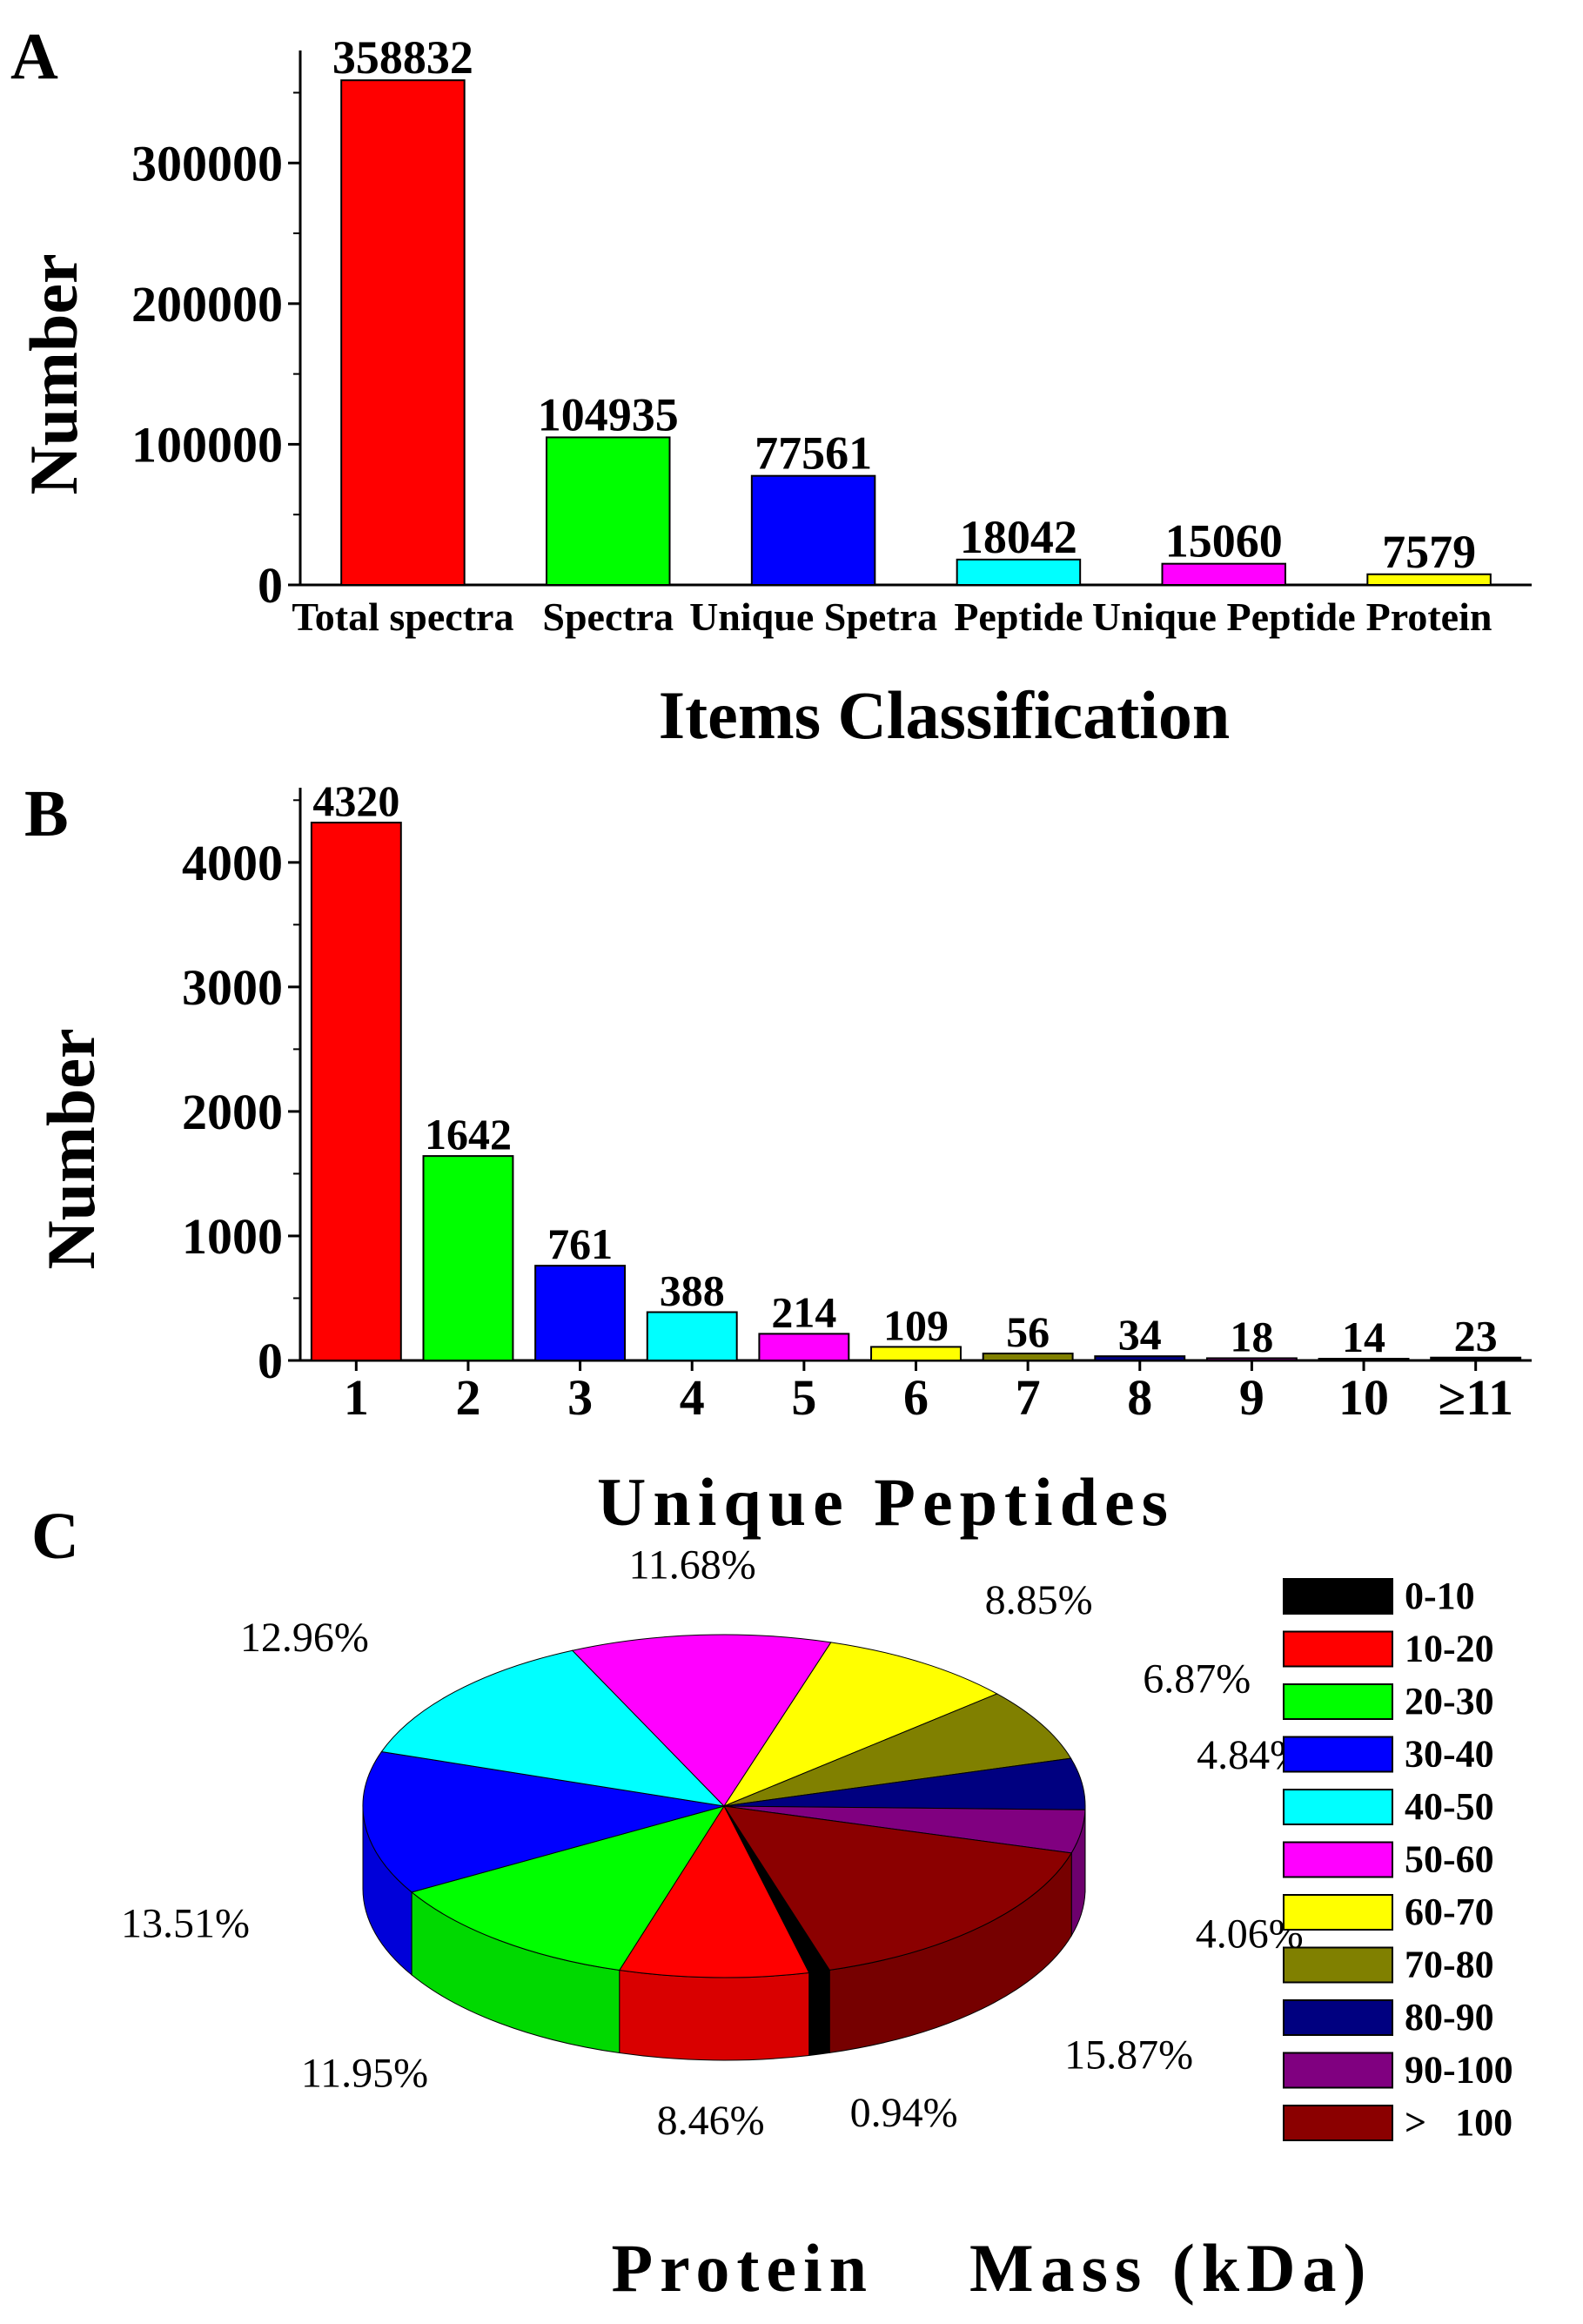  I want to click on y-tick-label: 3000, so click(232, 987).